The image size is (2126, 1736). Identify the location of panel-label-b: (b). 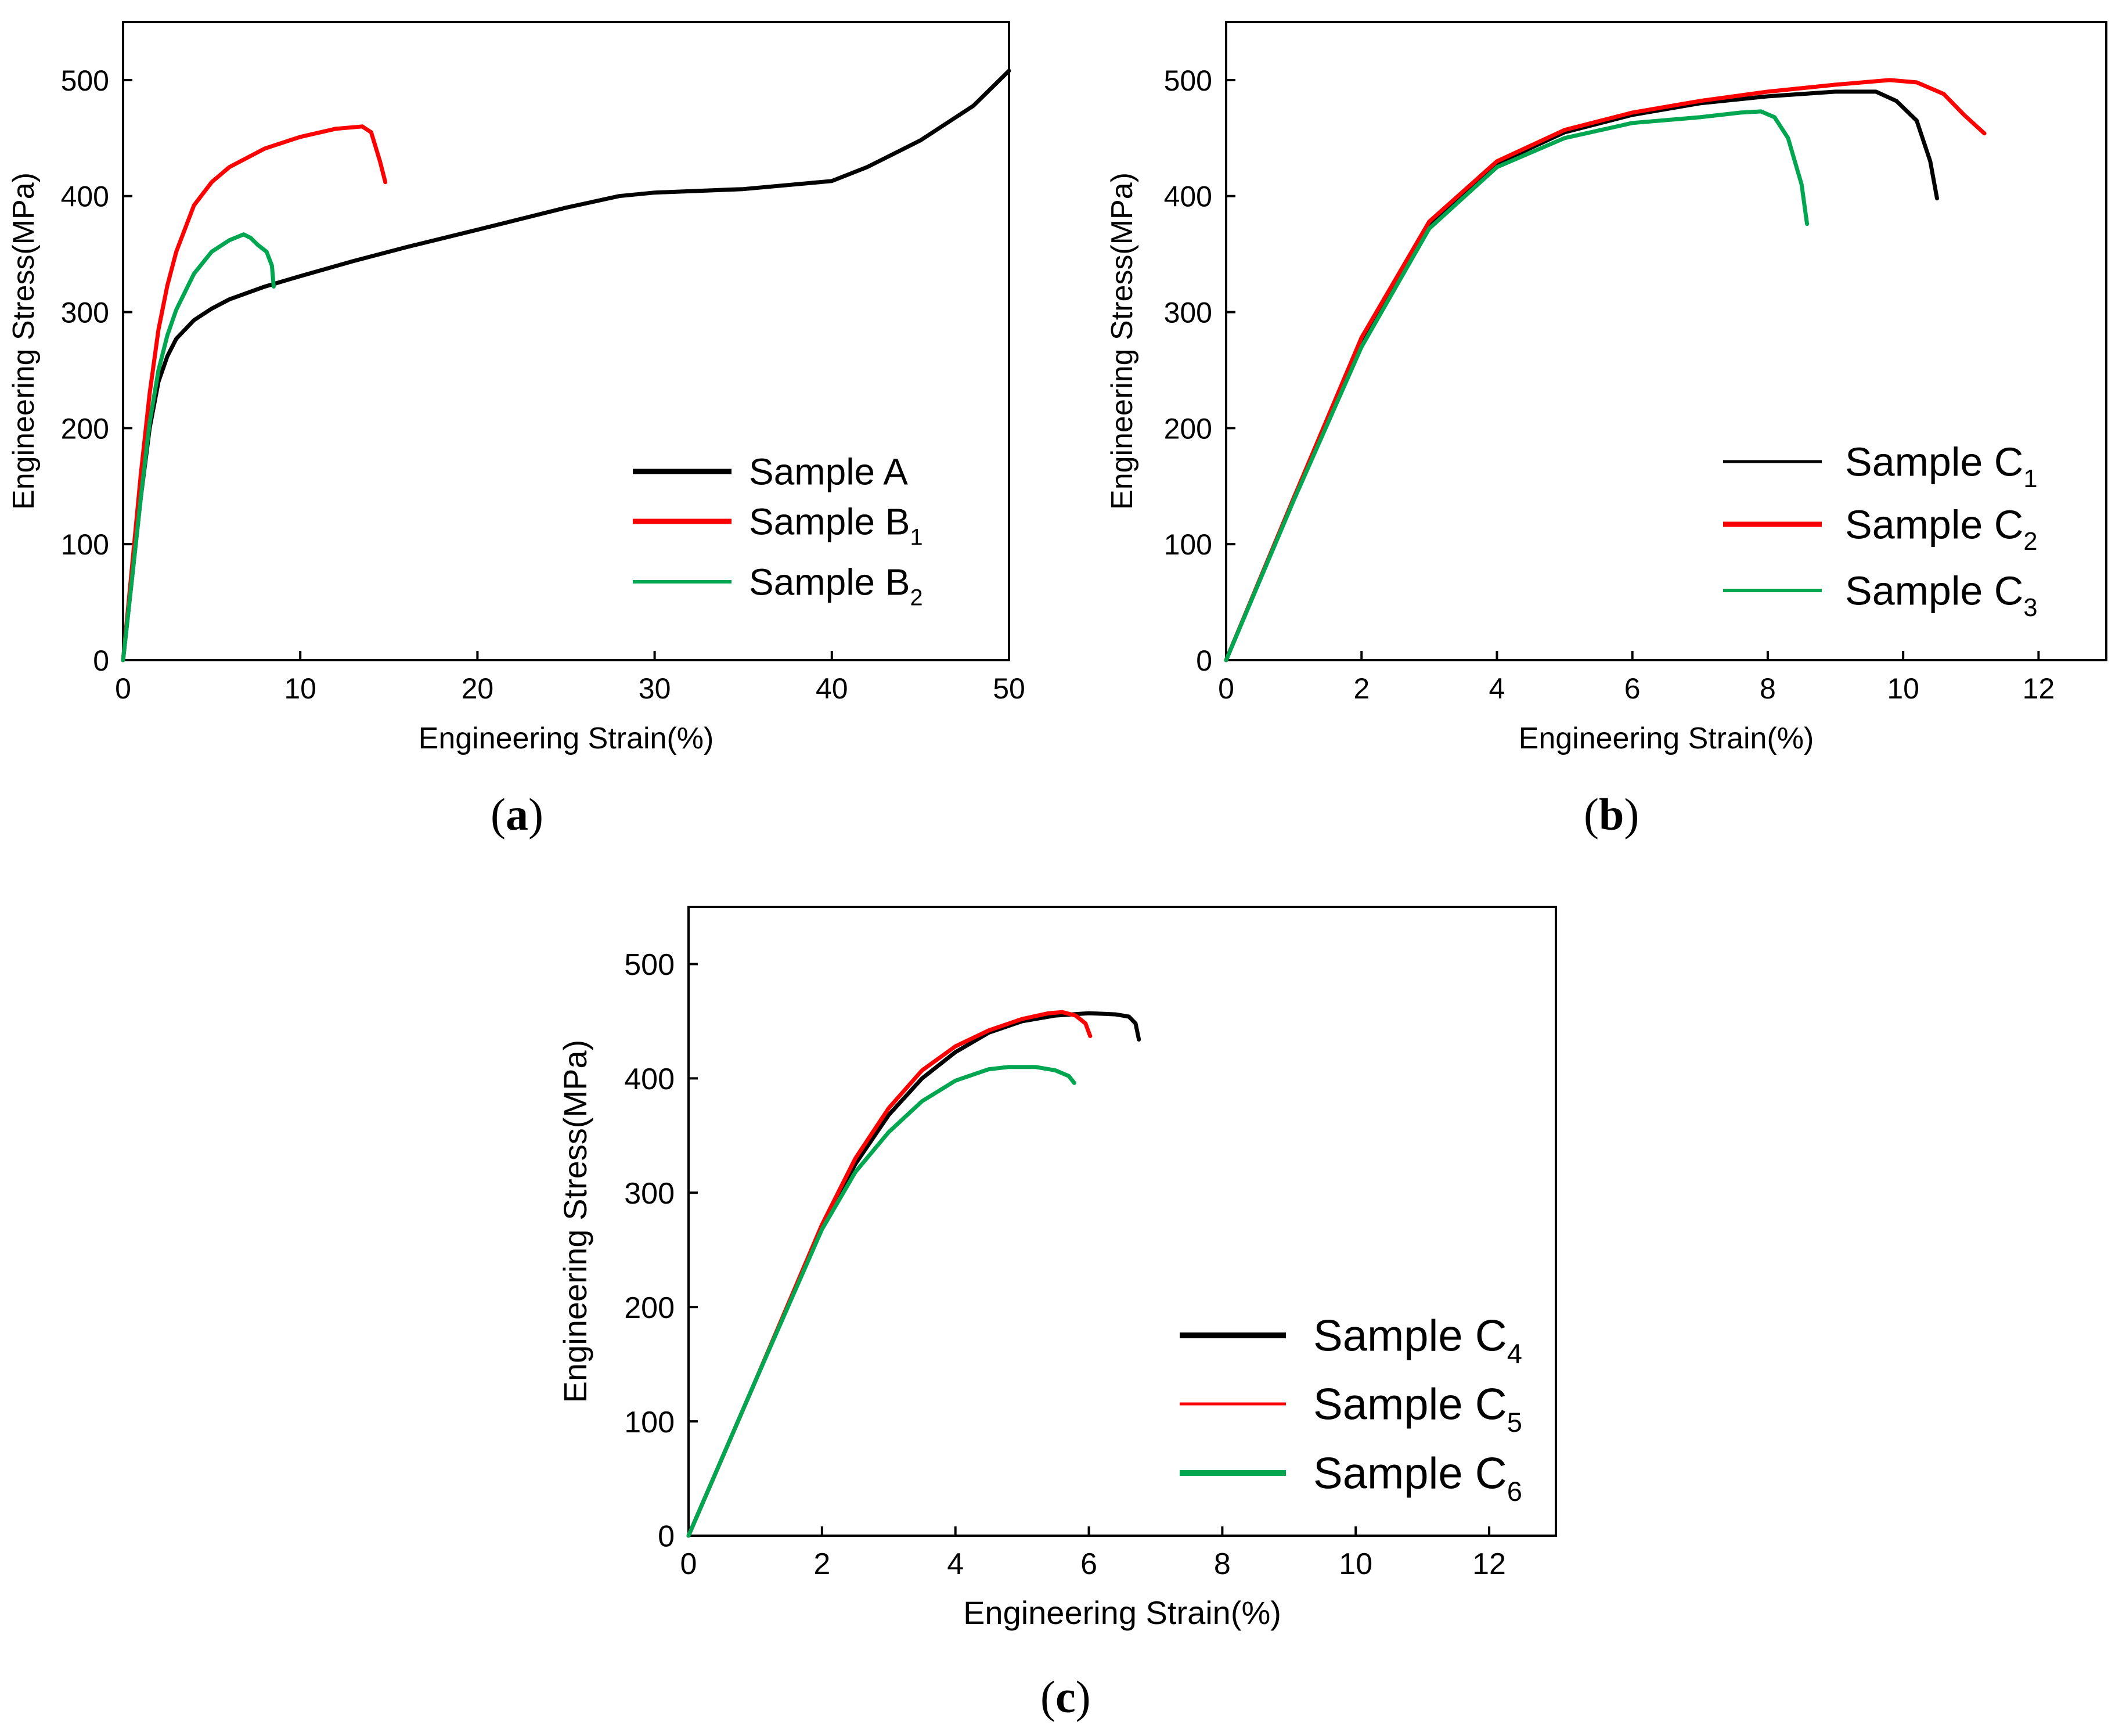
(1611, 814).